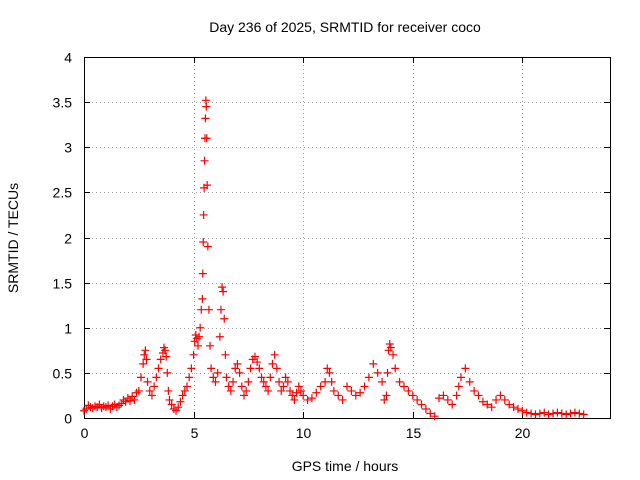 The image size is (640, 480). I want to click on y-tick-label: 1.5, so click(63, 284).